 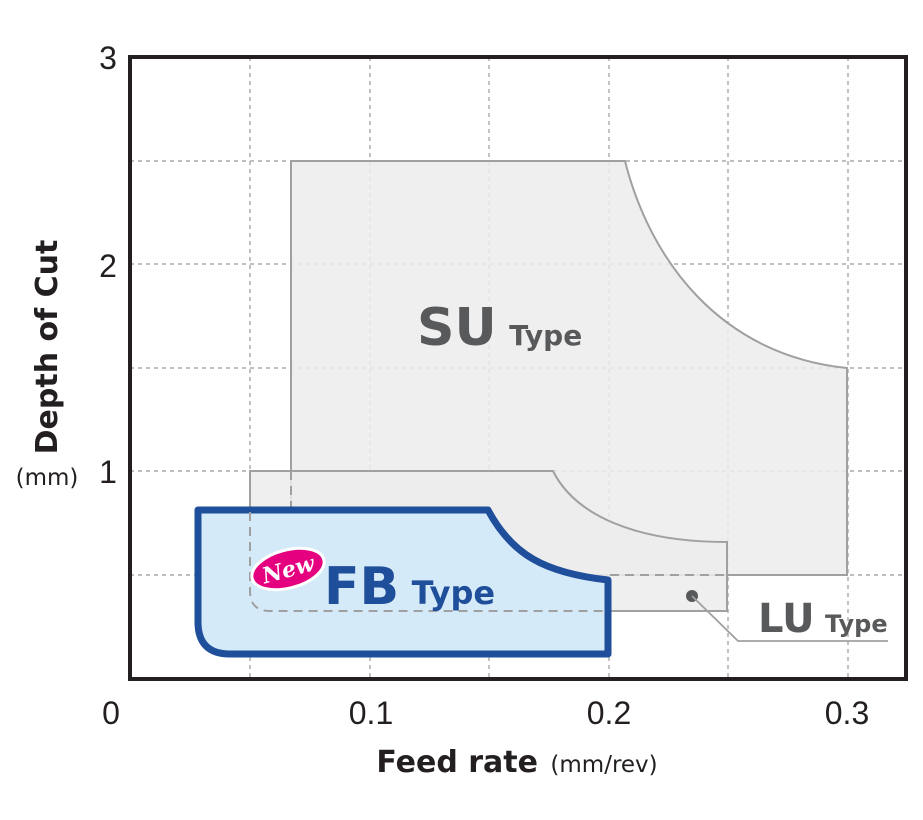 What do you see at coordinates (108, 472) in the screenshot?
I see `y-tick-label: 1` at bounding box center [108, 472].